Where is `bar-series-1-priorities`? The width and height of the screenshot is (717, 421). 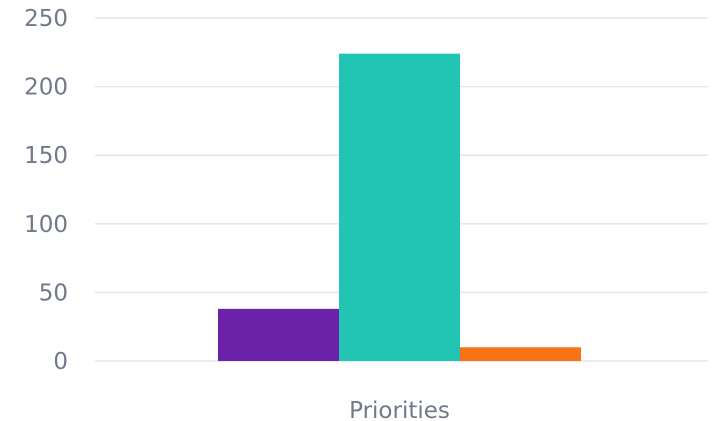
bar-series-1-priorities is located at coordinates (278, 334).